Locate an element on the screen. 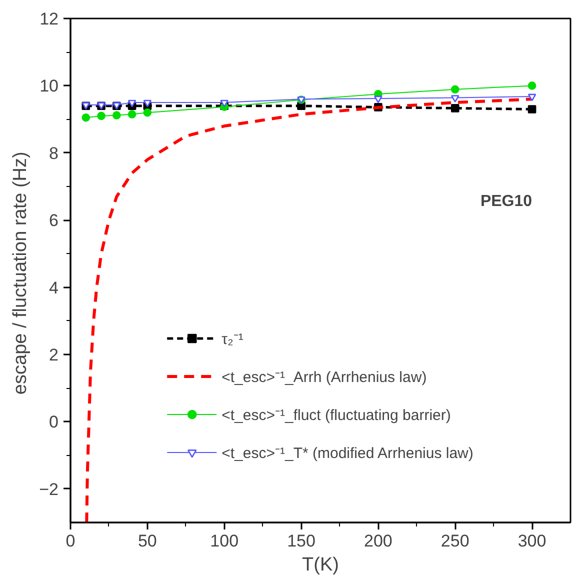 This screenshot has width=574, height=582. x-tick-label: 300 is located at coordinates (532, 541).